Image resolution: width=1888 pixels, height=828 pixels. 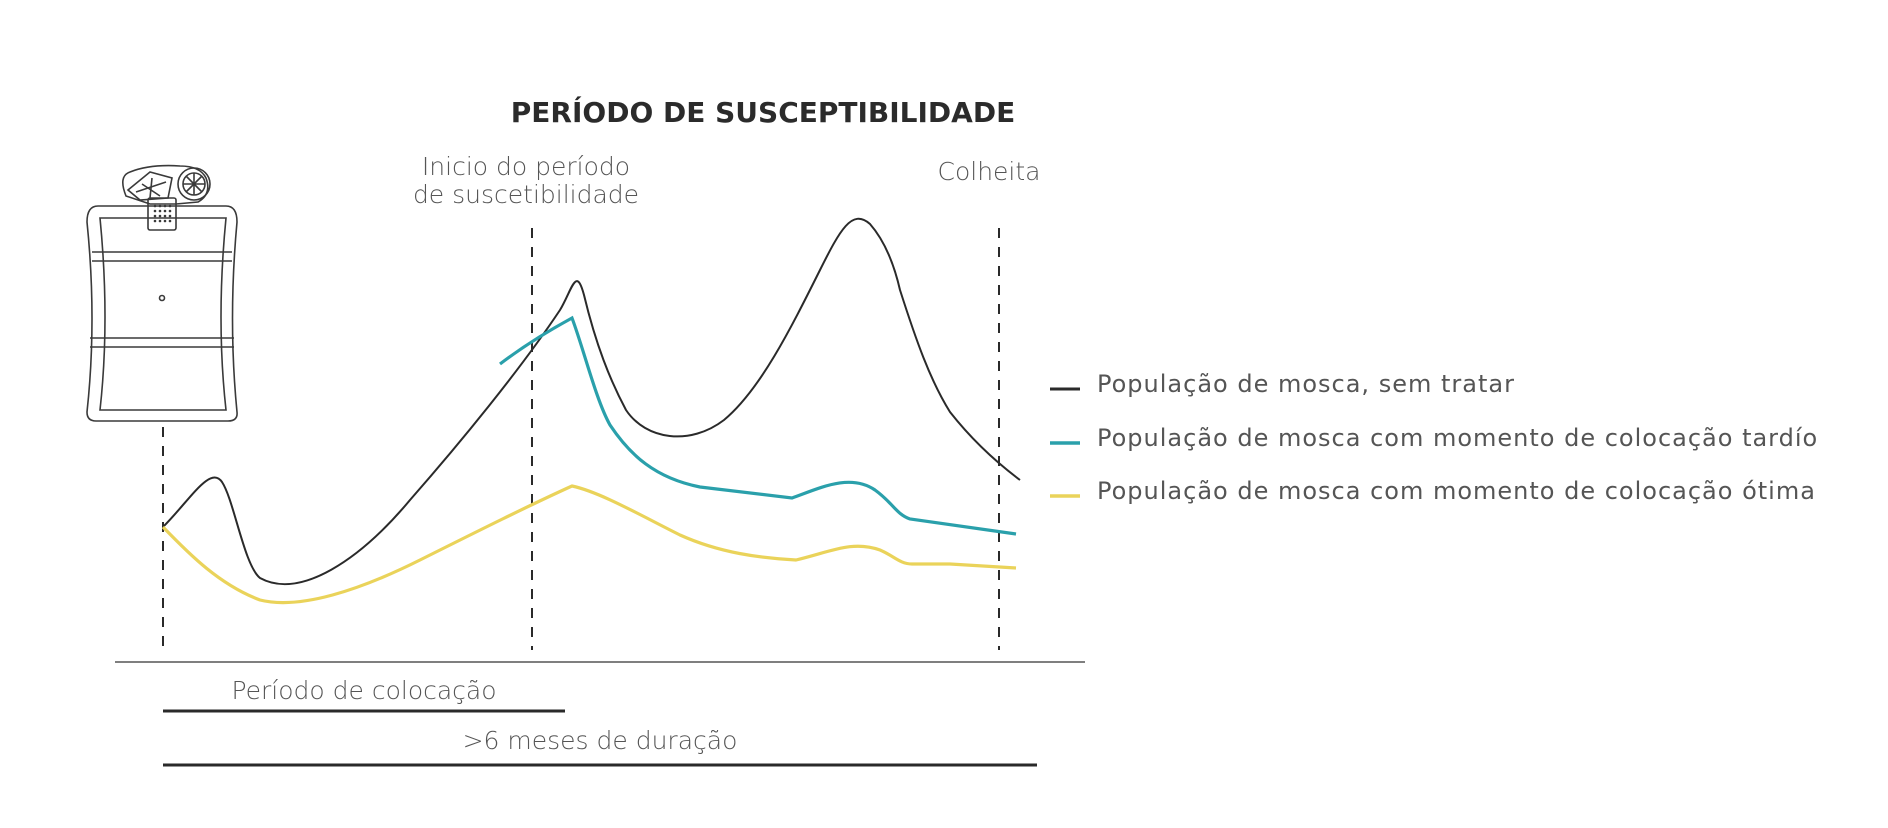 I want to click on legend-label-untreated: População de mosca, sem tratar, so click(x=1306, y=384).